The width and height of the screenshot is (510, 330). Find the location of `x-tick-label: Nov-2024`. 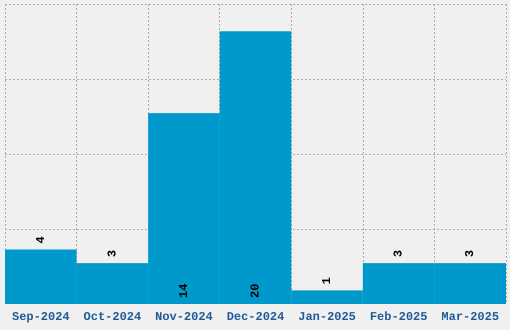

x-tick-label: Nov-2024 is located at coordinates (184, 317).